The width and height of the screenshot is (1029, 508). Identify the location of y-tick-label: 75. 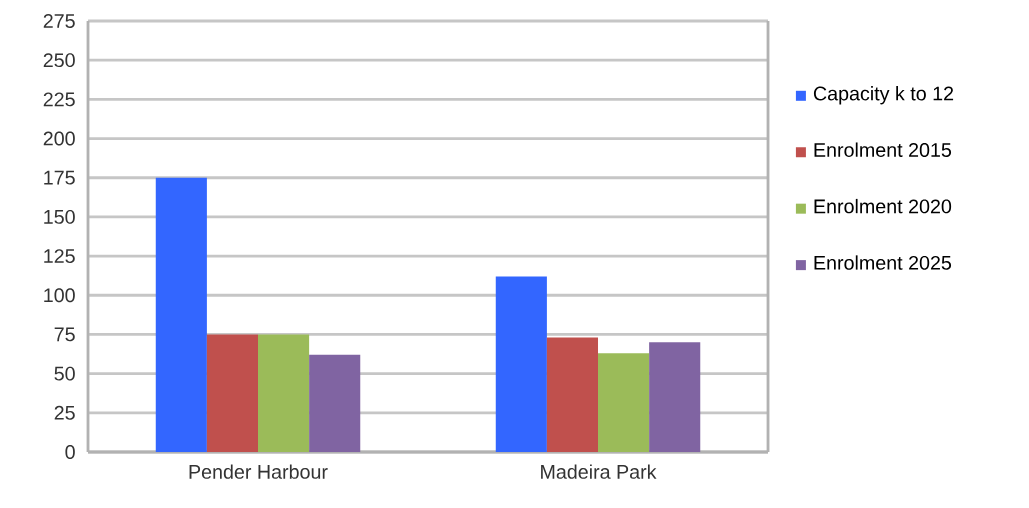
(64, 334).